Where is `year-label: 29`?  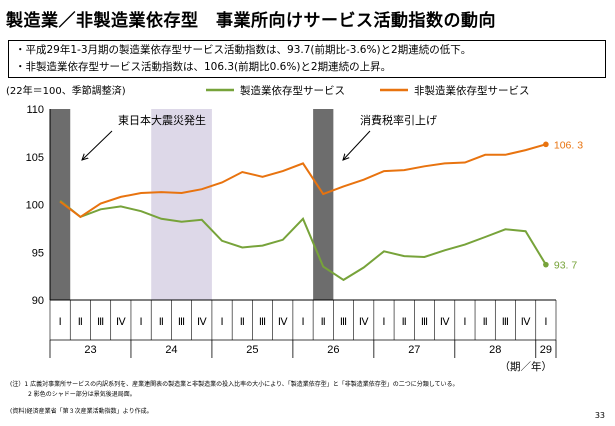
year-label: 29 is located at coordinates (546, 350).